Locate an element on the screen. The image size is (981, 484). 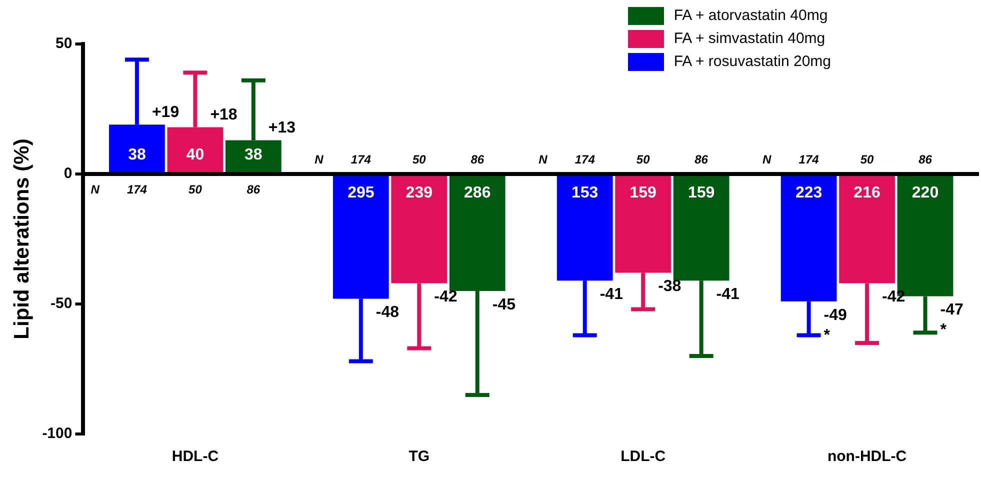
y-tick-label: -50 is located at coordinates (61, 303).